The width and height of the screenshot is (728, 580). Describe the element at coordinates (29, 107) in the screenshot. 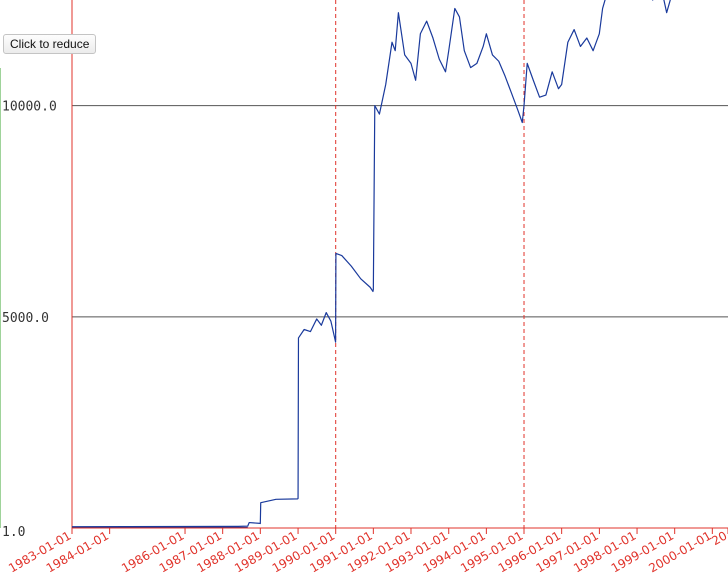

I see `y-tick-label: 10000.0` at that location.